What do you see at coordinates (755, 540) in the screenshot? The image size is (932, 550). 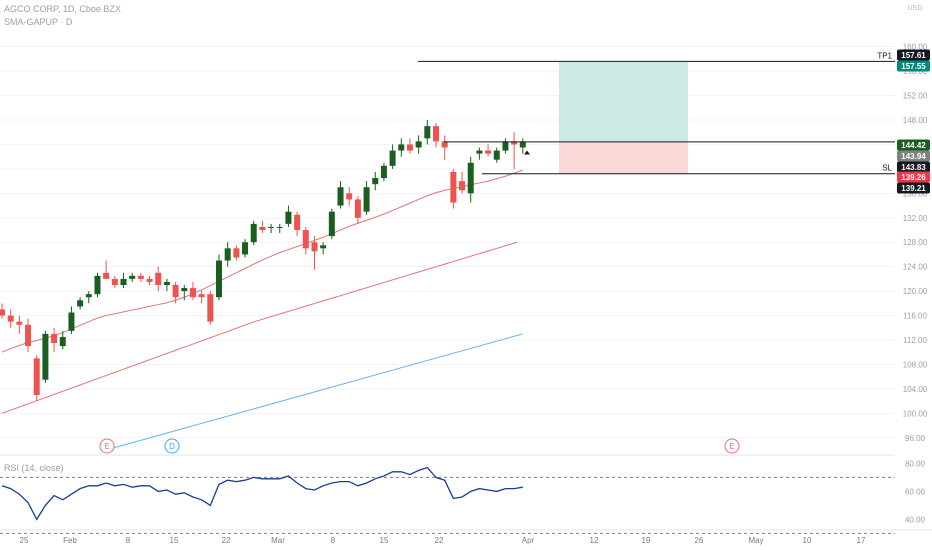 I see `time-tick-label: May` at bounding box center [755, 540].